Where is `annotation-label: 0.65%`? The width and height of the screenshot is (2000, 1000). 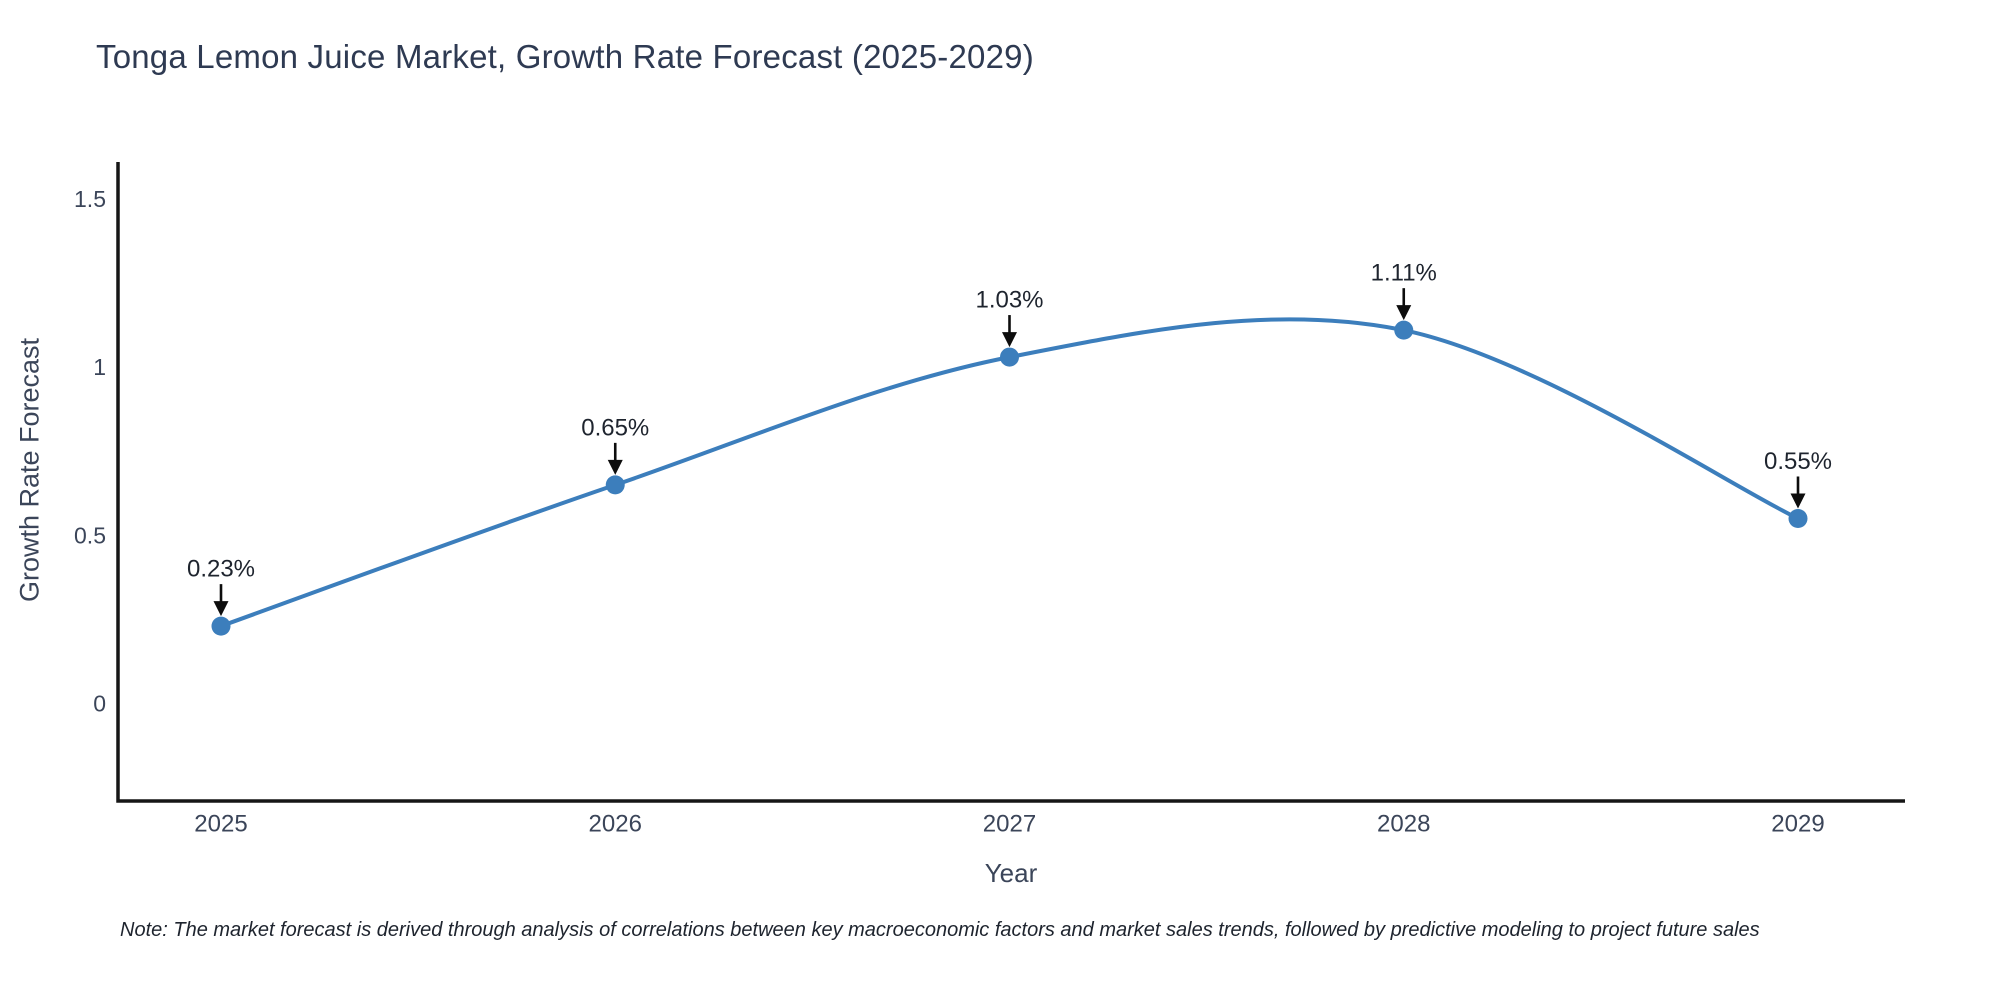
annotation-label: 0.65% is located at coordinates (615, 427).